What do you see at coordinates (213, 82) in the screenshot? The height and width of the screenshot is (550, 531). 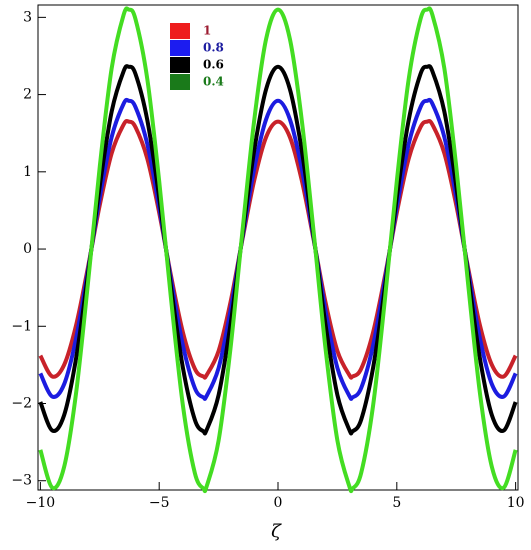 I see `legend-label: 0.4` at bounding box center [213, 82].